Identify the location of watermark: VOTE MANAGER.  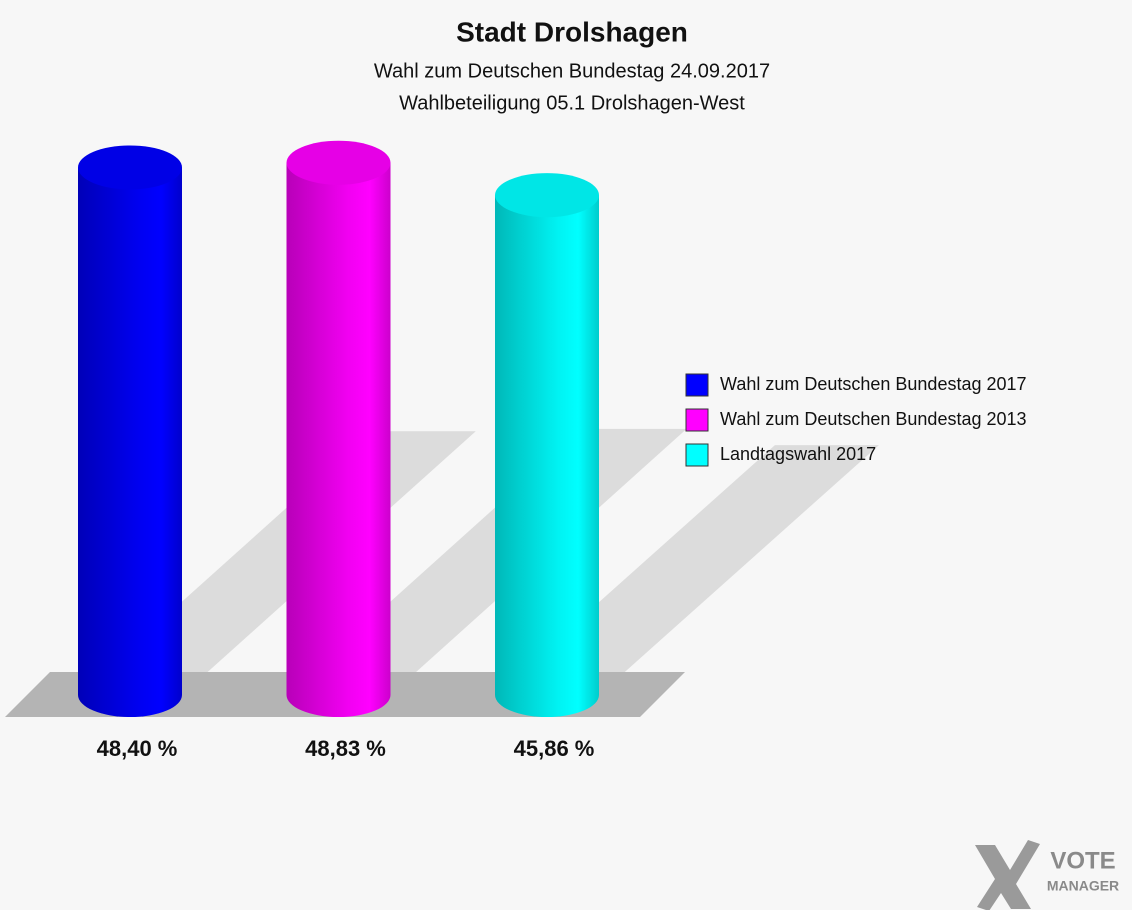
(1047, 875).